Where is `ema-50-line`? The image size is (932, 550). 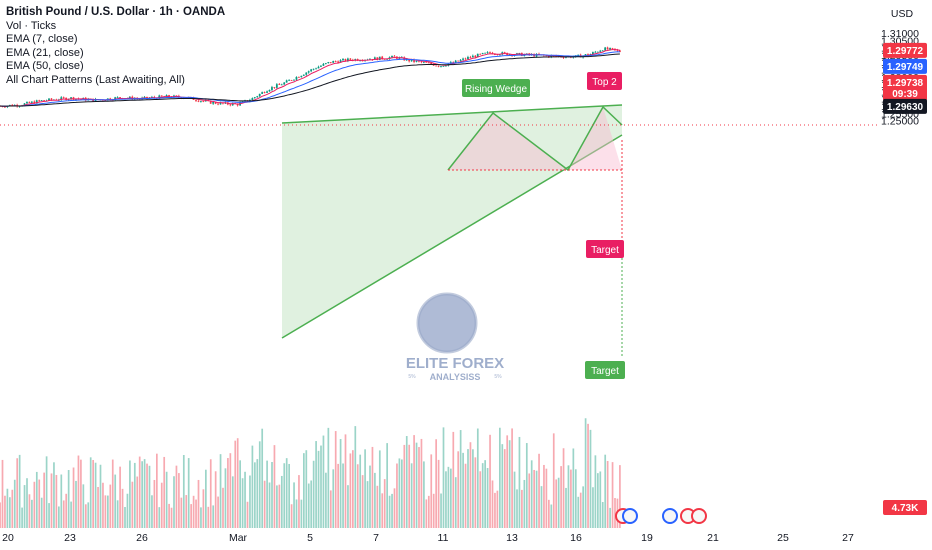
ema-50-line is located at coordinates (310, 80).